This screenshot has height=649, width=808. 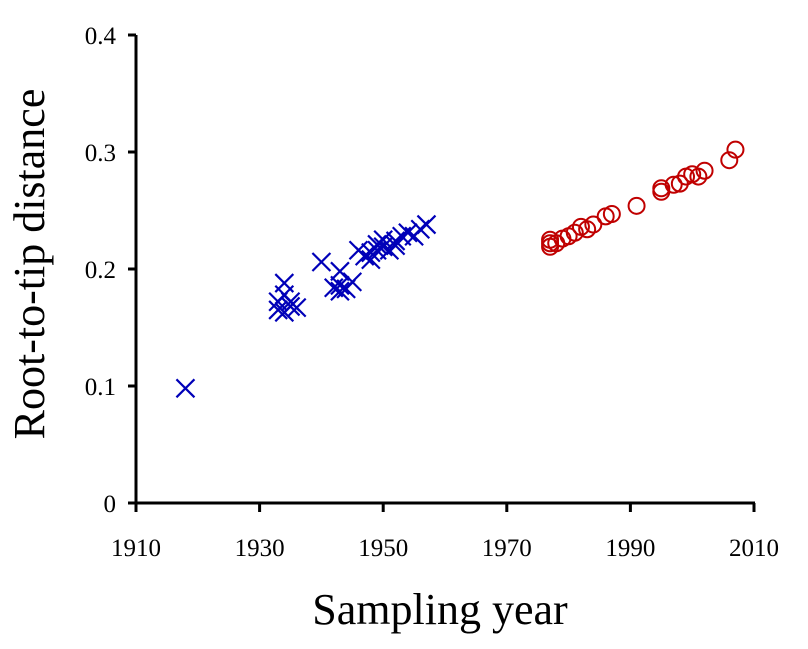 What do you see at coordinates (110, 504) in the screenshot?
I see `y-tick-label: 0` at bounding box center [110, 504].